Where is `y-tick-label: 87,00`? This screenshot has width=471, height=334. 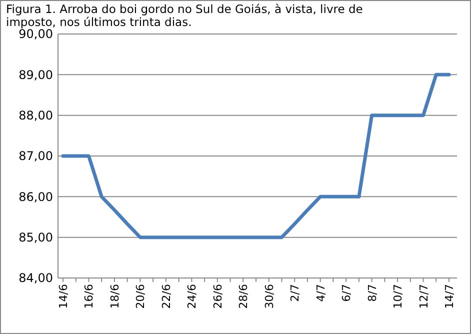 y-tick-label: 87,00 is located at coordinates (35, 156).